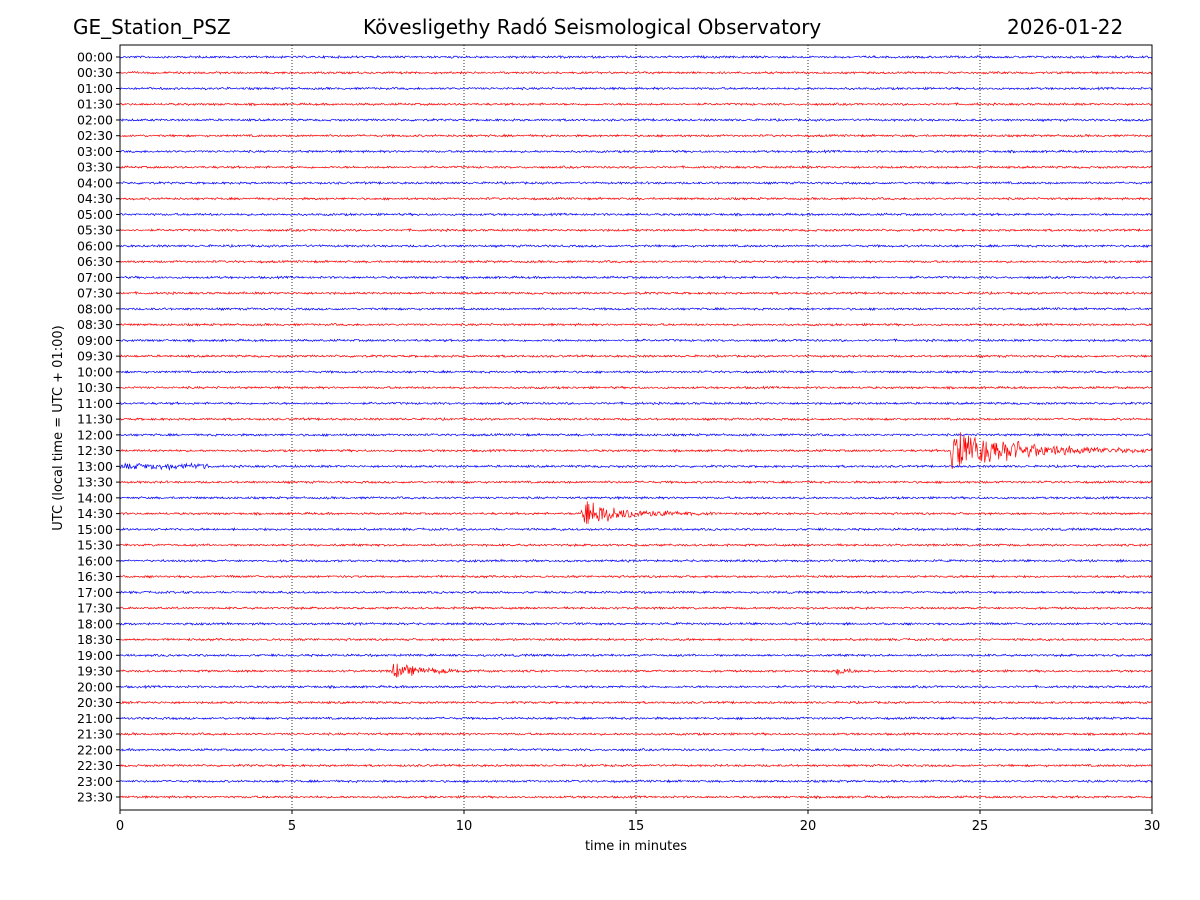  What do you see at coordinates (95, 167) in the screenshot?
I see `y-tick-label: 03:30` at bounding box center [95, 167].